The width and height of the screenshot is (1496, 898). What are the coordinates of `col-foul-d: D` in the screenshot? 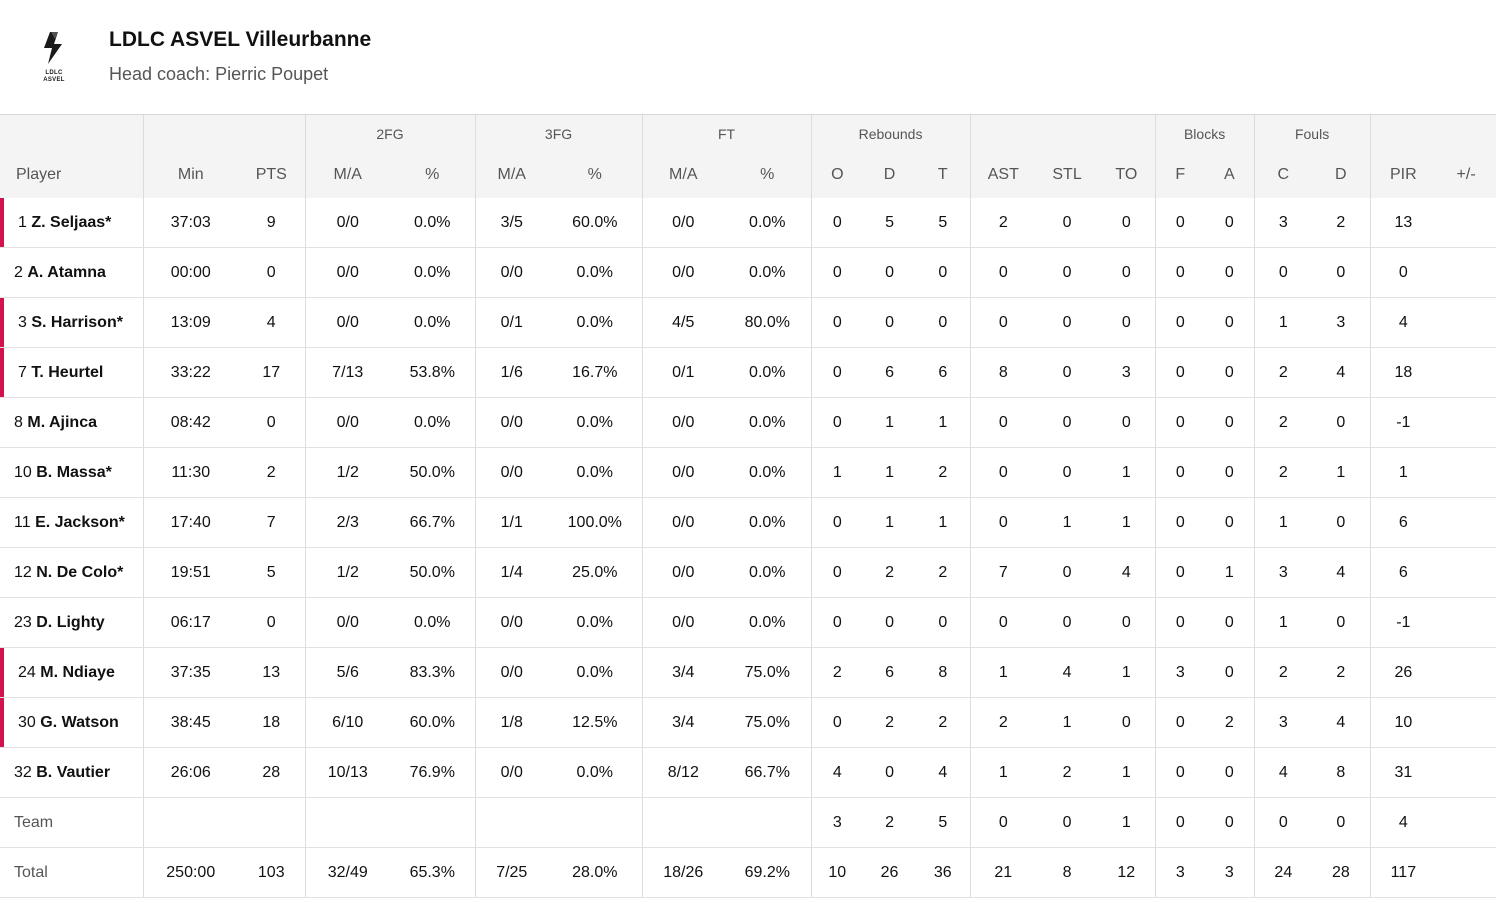 It's located at (1341, 174).